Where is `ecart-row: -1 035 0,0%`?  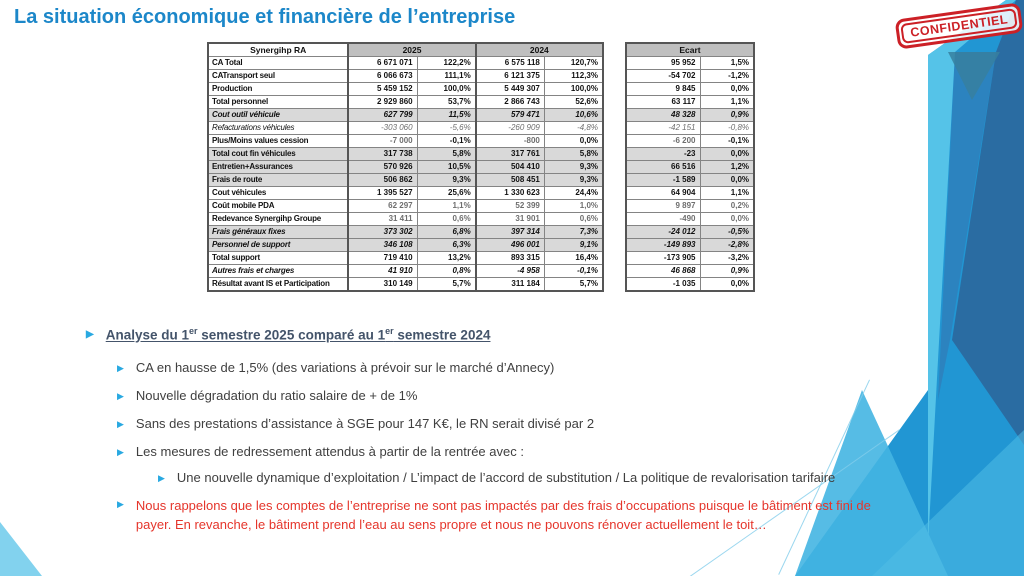 ecart-row: -1 035 0,0% is located at coordinates (690, 284).